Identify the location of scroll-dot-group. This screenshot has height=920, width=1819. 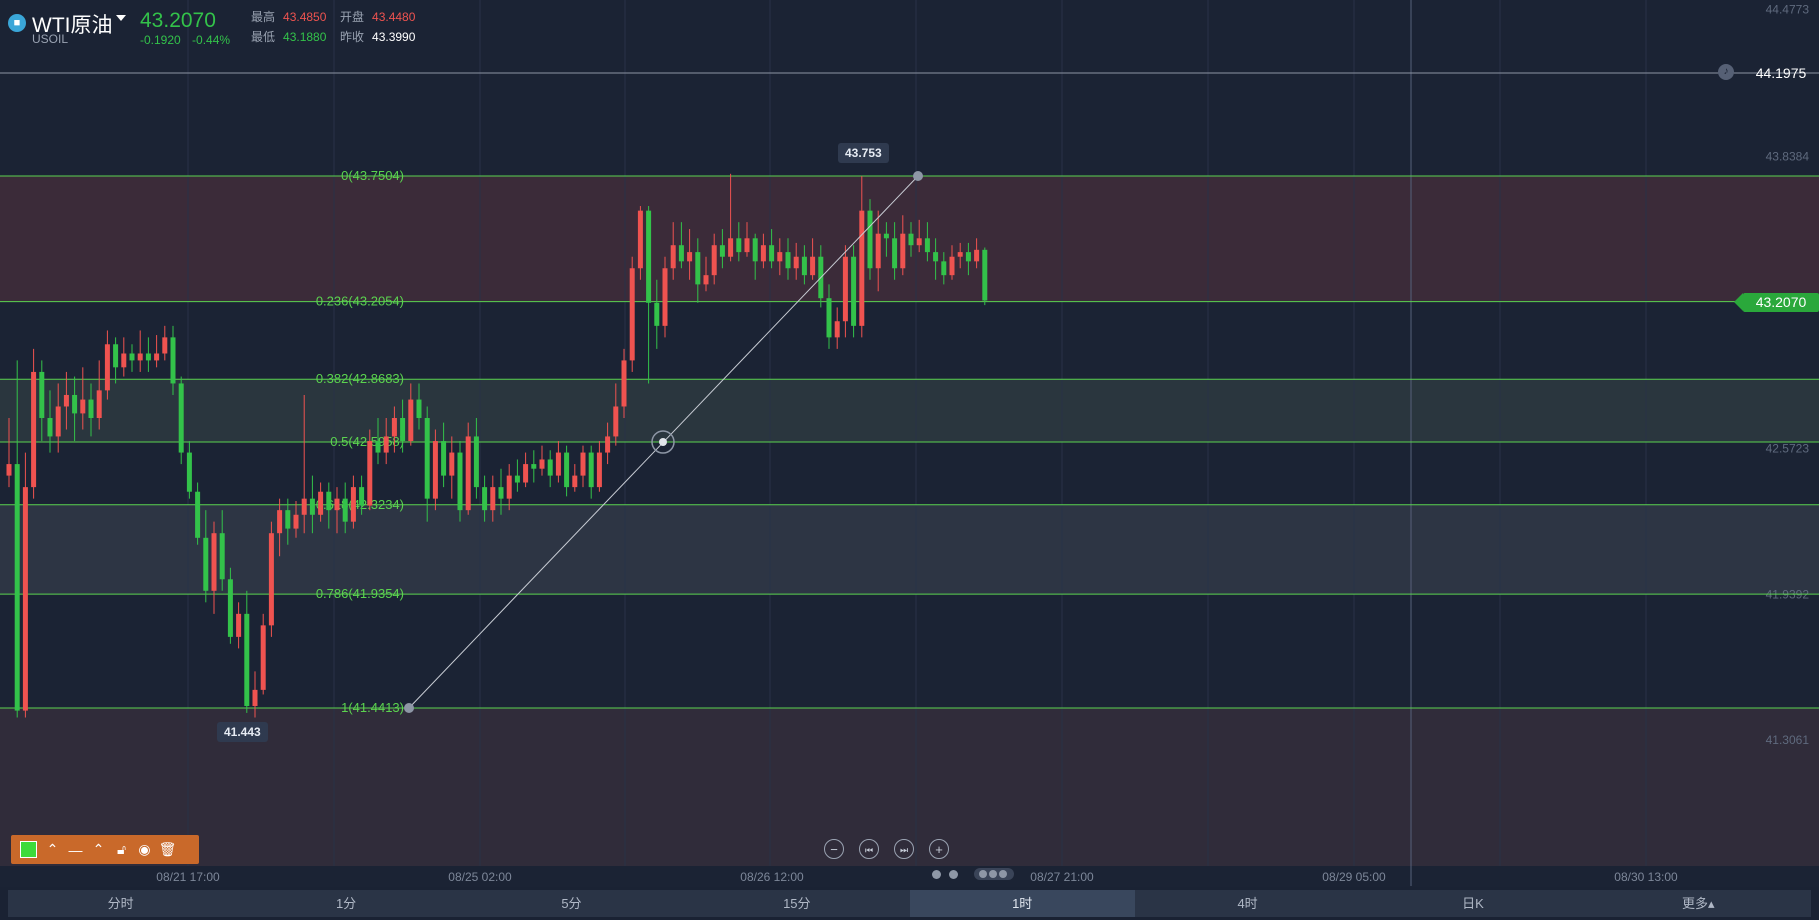
(994, 874).